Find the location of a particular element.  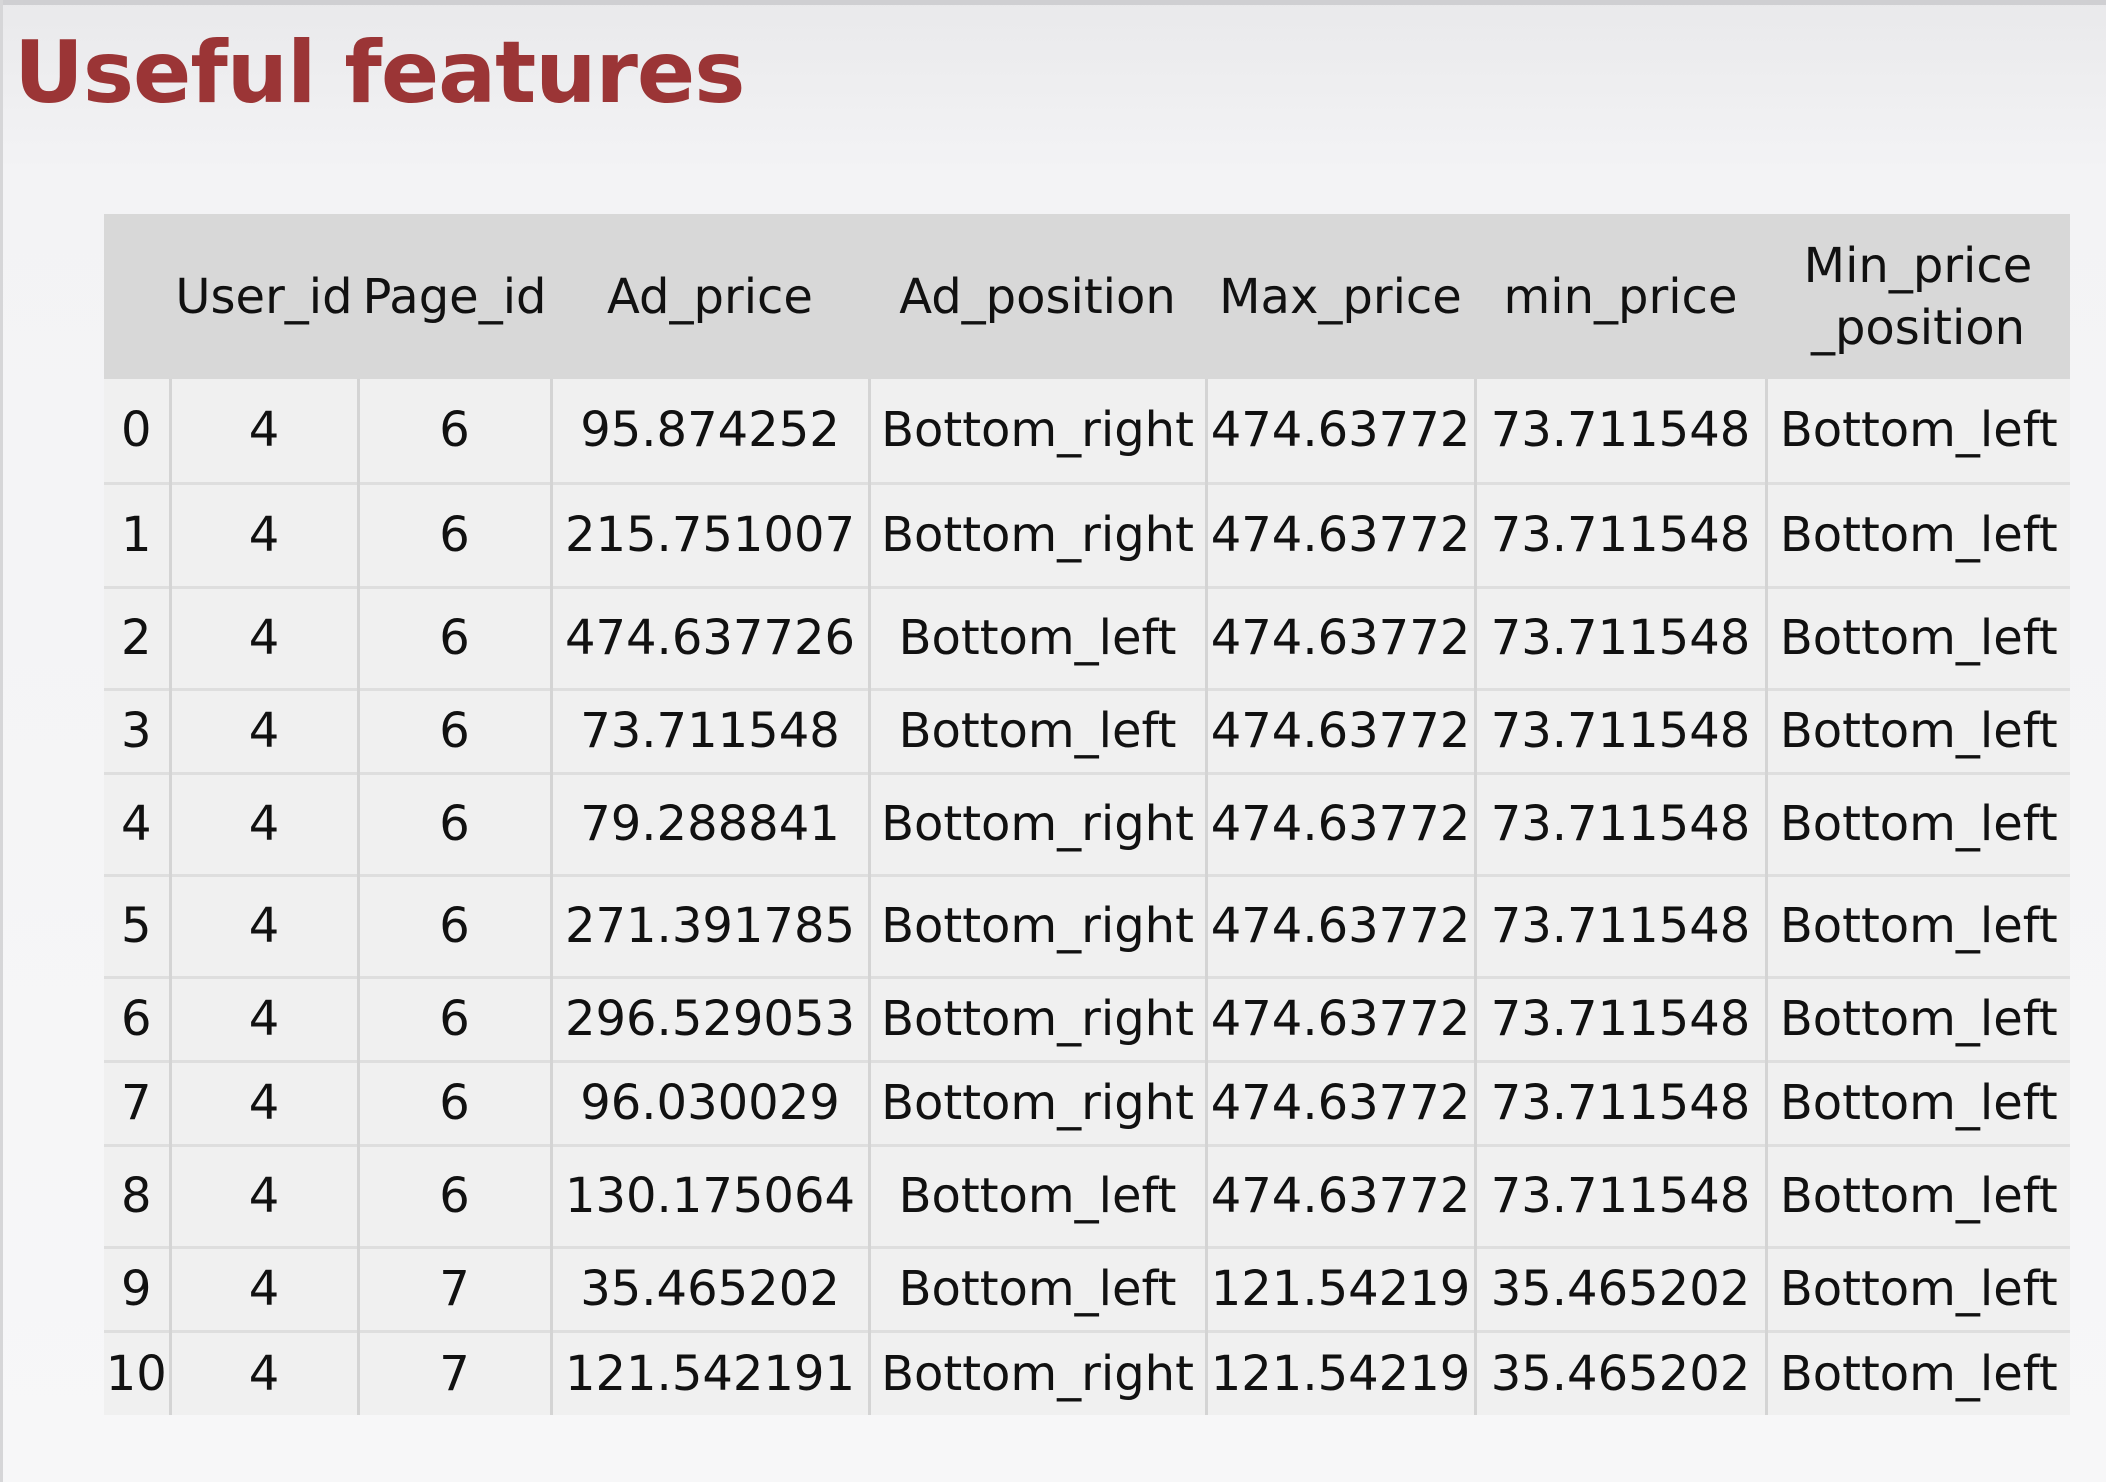

cell-ad-price: 296.529053 is located at coordinates (711, 1018).